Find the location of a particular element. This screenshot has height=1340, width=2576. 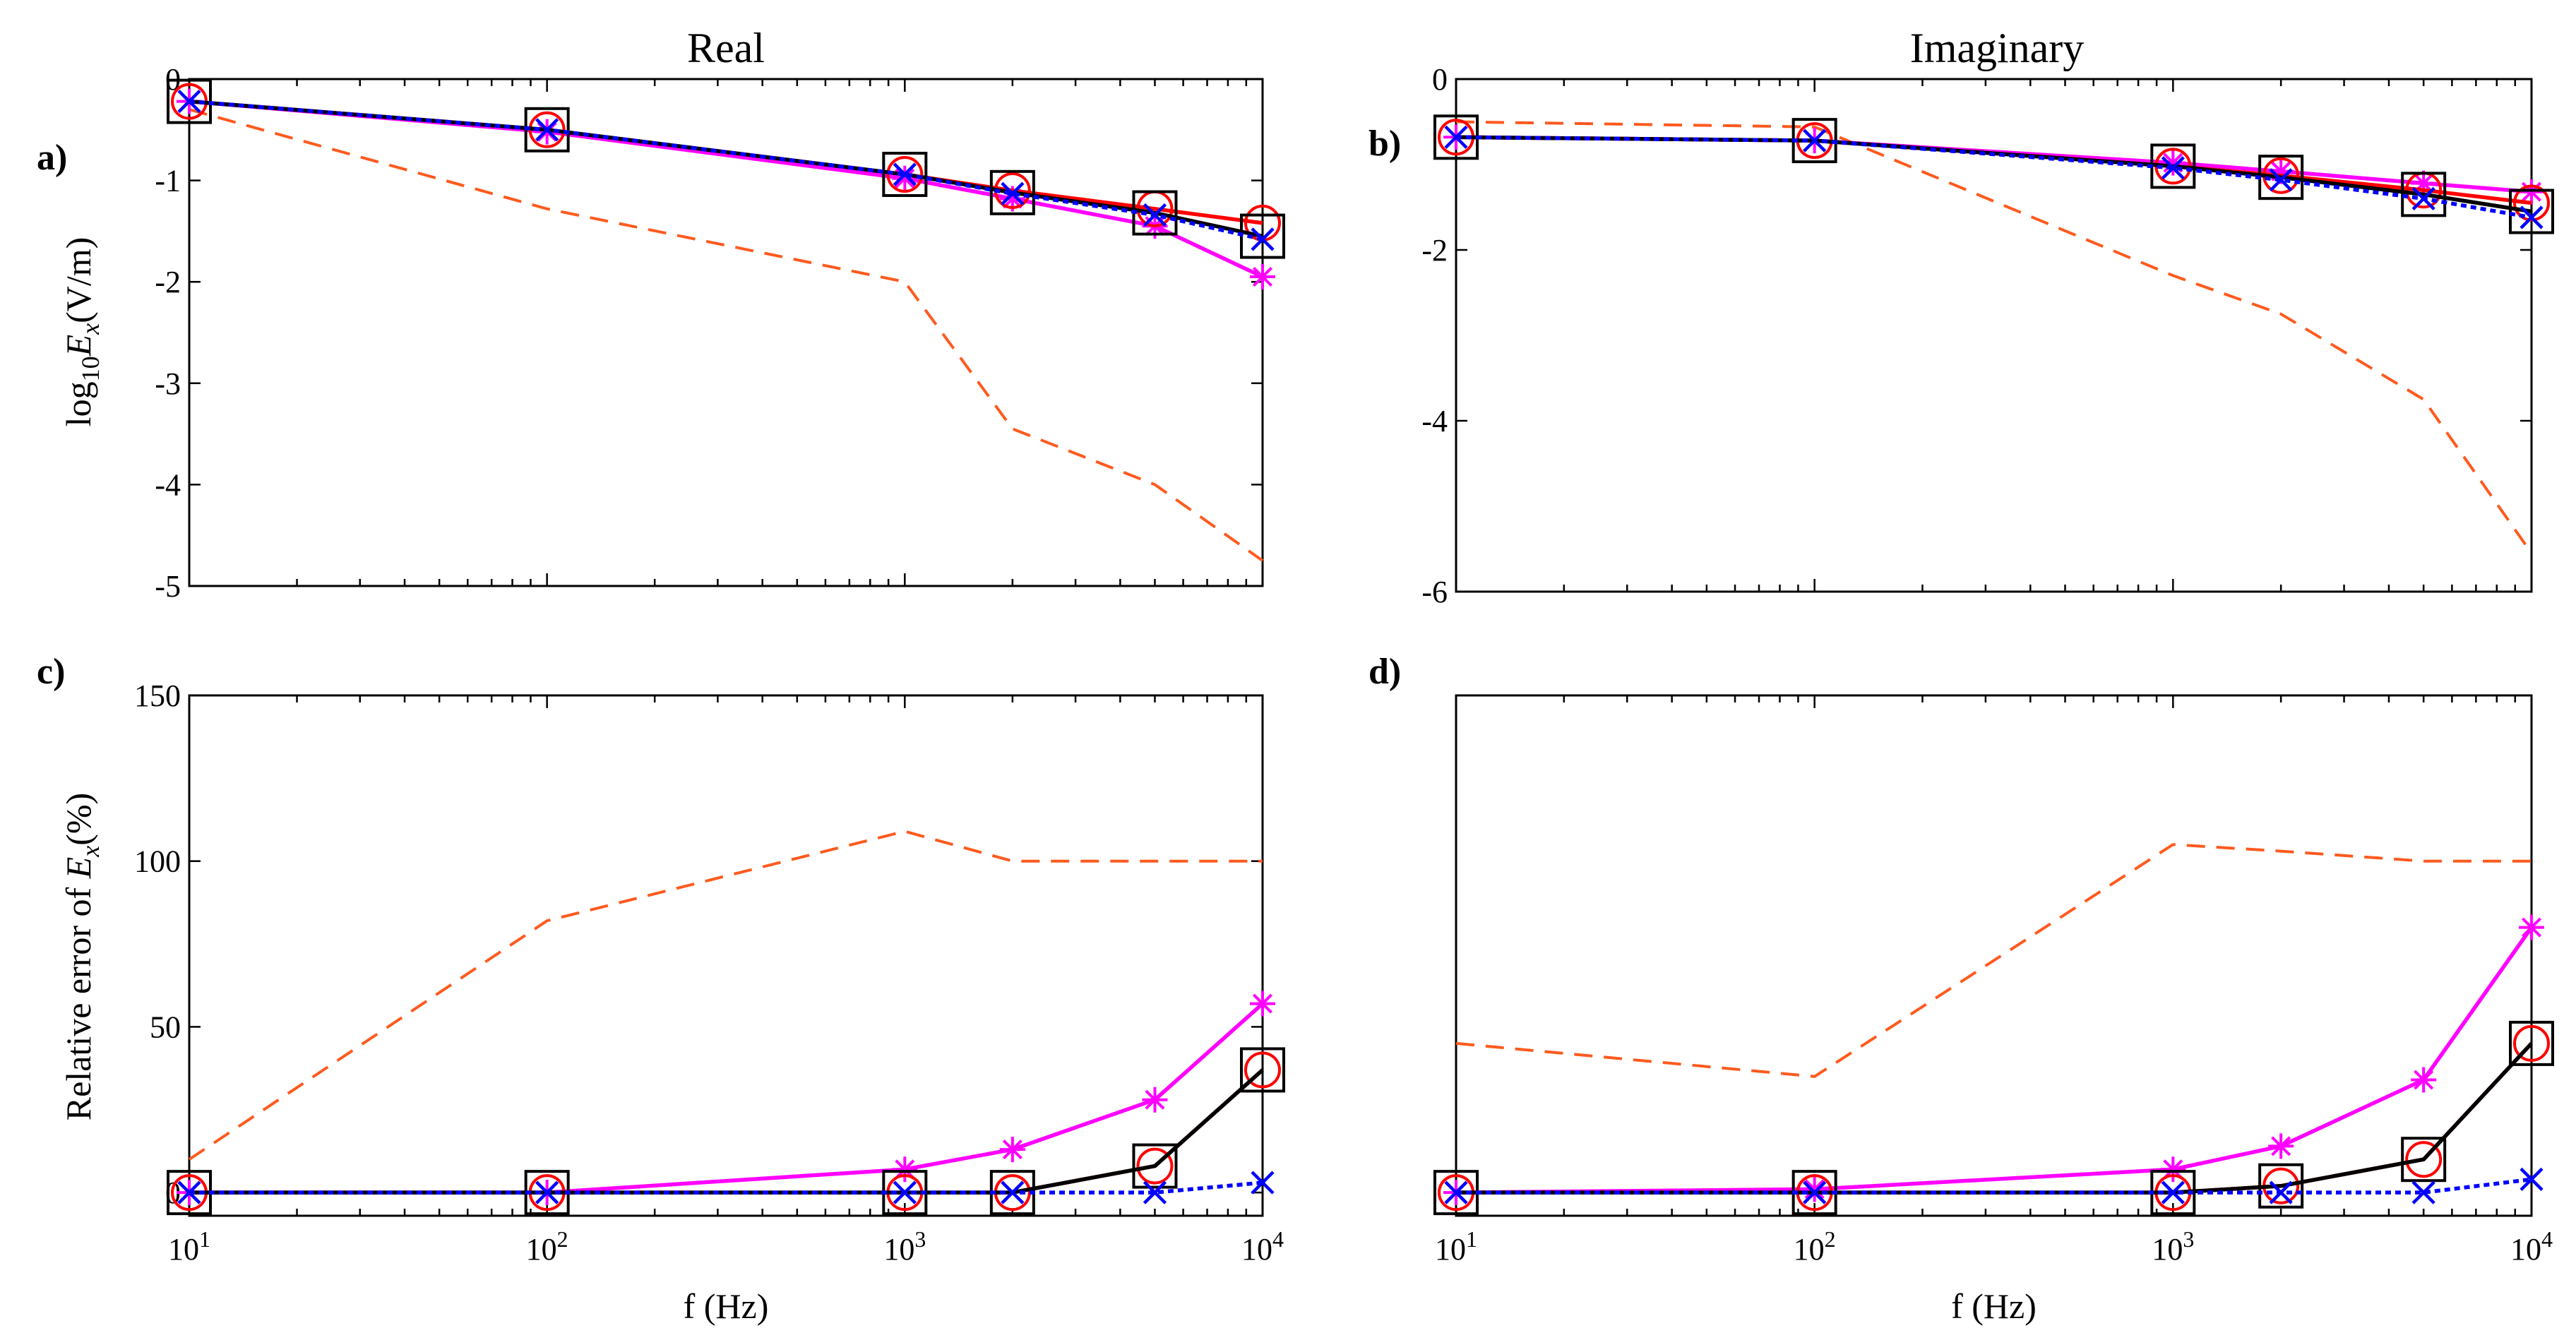

x-tick-exponent: 3 is located at coordinates (920, 1239).